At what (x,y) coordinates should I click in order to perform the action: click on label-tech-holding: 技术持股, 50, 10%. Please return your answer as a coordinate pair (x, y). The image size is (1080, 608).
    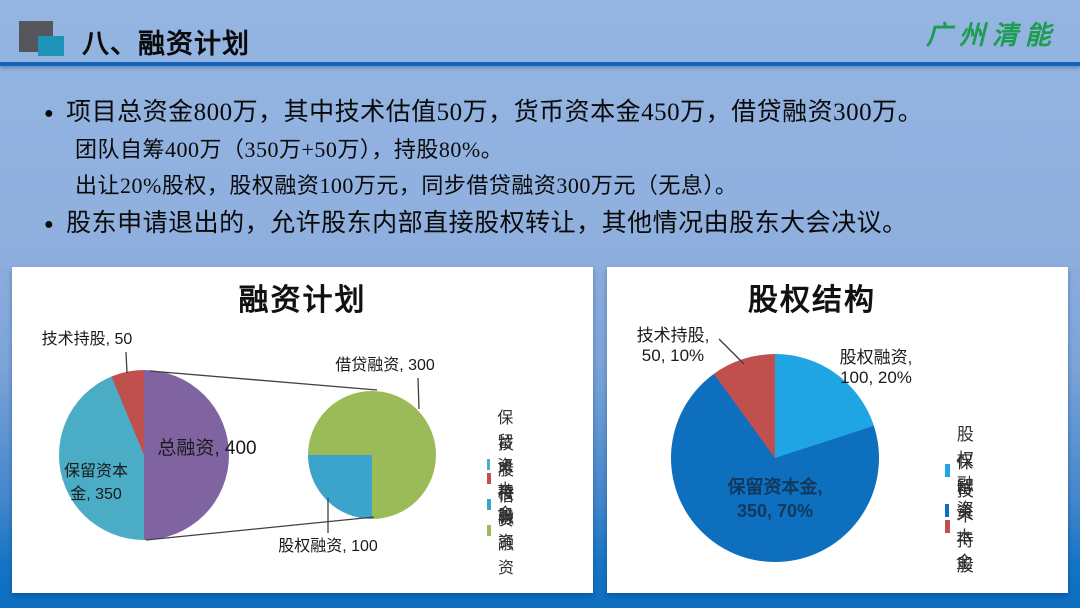
    Looking at the image, I should click on (673, 345).